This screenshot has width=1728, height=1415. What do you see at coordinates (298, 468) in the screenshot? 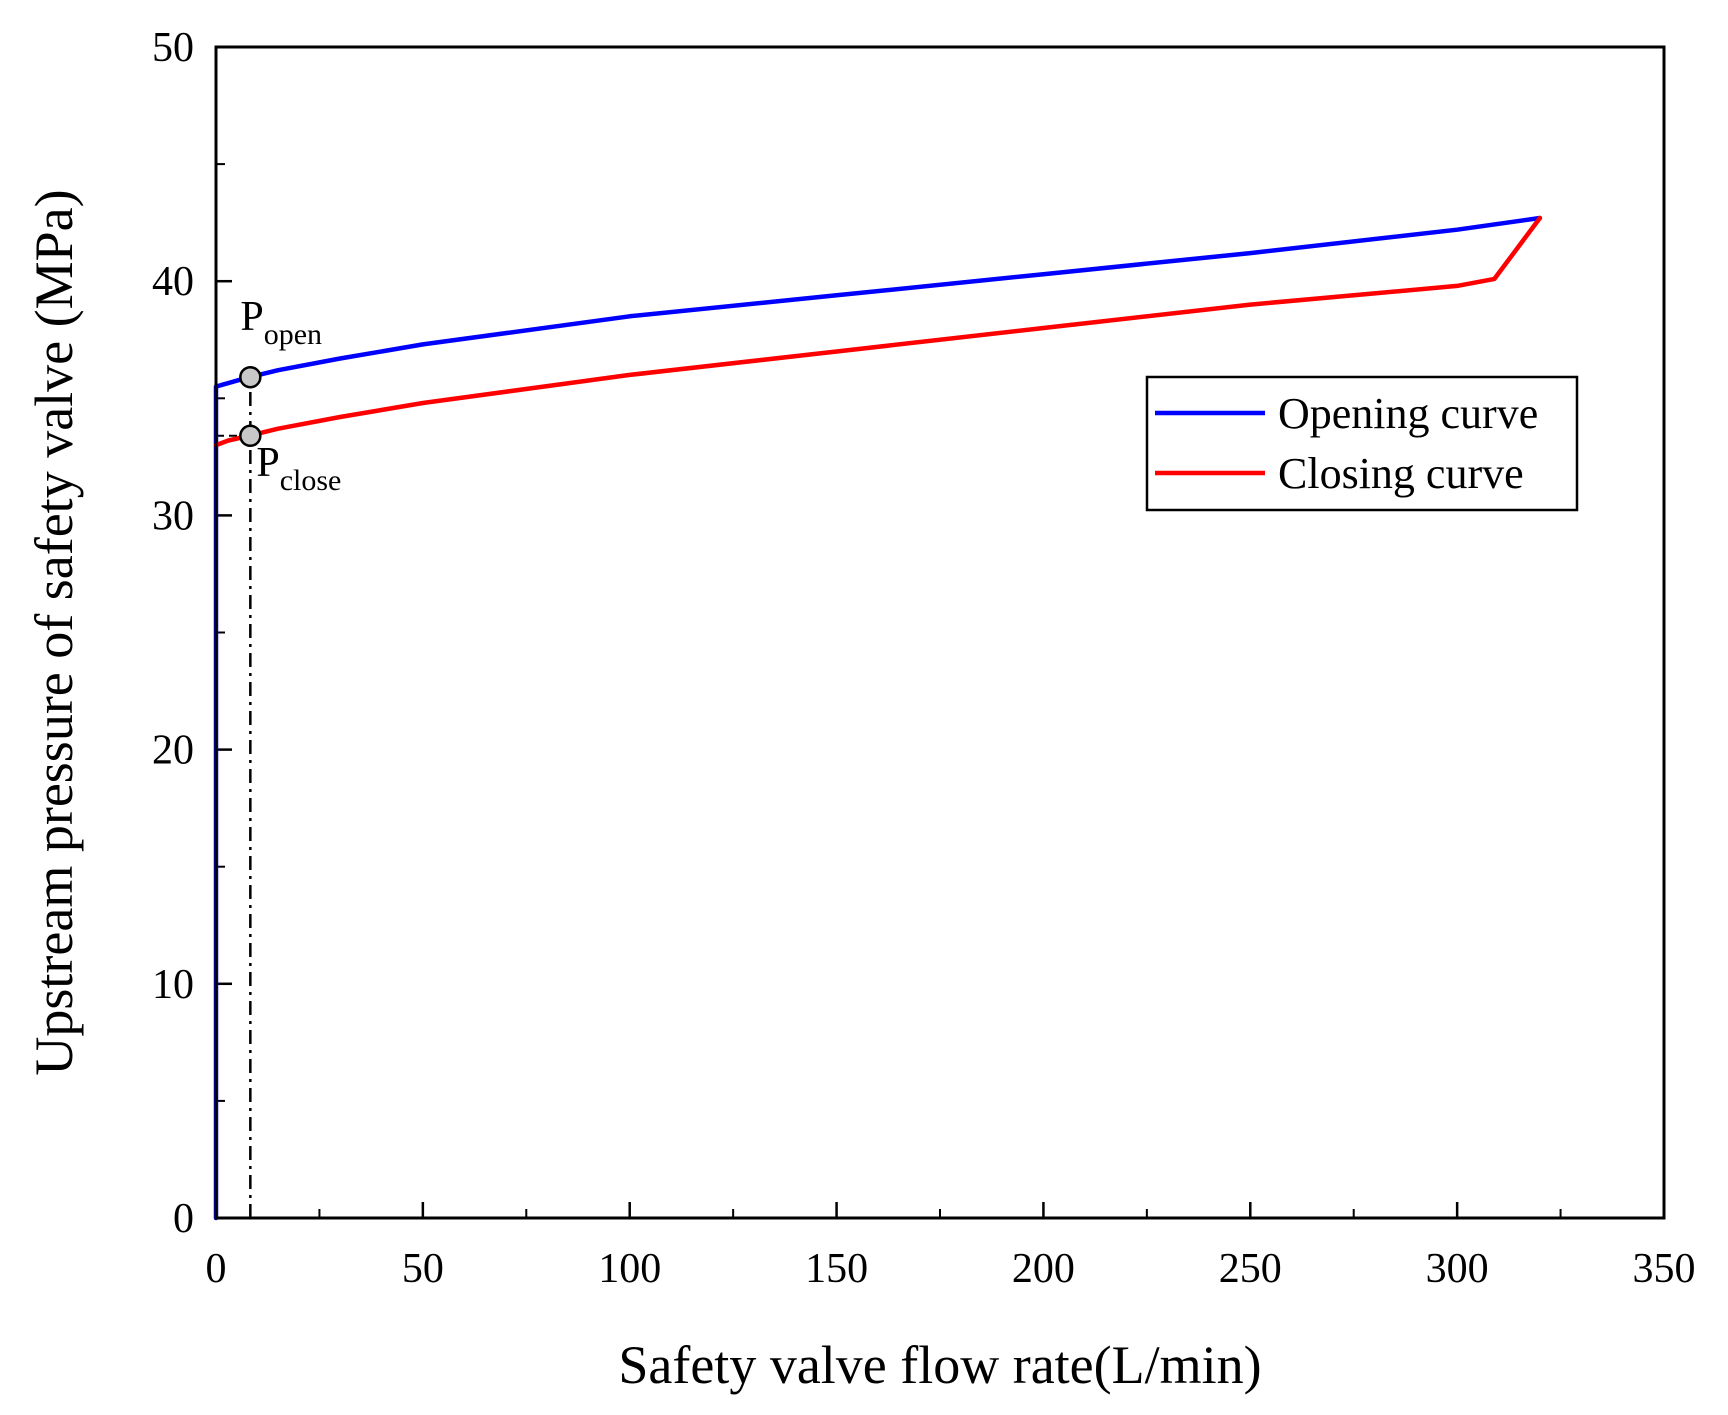
I see `label-p-close: Pclose` at bounding box center [298, 468].